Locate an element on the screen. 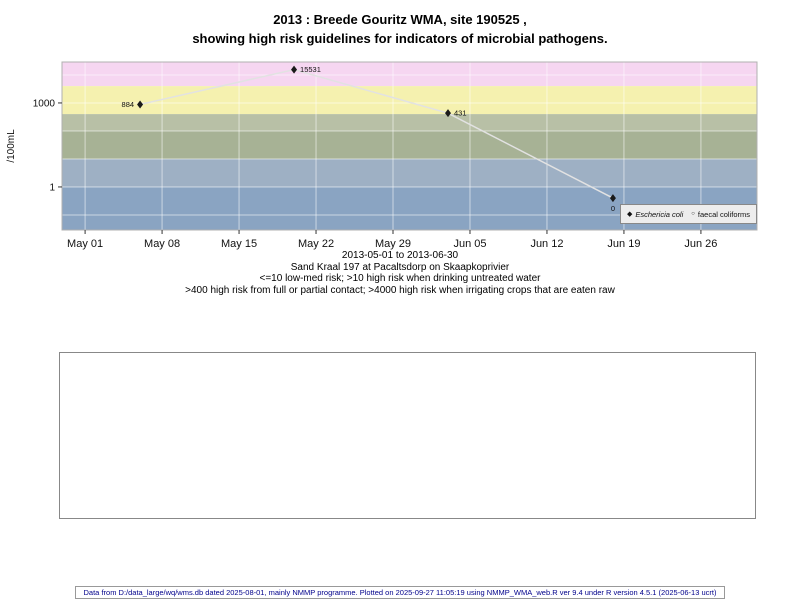 The height and width of the screenshot is (600, 800). plot-legend: ◆ Eschericia coli ○ faecal coliforms is located at coordinates (688, 214).